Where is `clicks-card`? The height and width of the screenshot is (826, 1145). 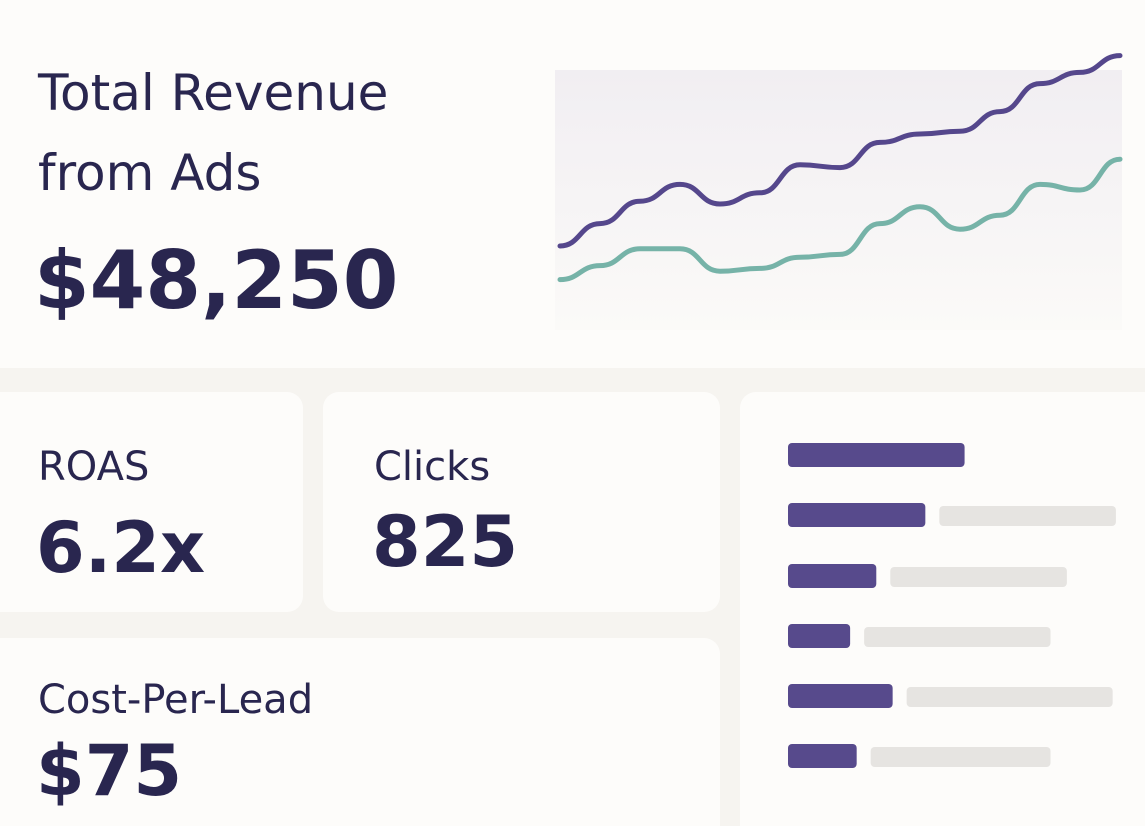 clicks-card is located at coordinates (521, 502).